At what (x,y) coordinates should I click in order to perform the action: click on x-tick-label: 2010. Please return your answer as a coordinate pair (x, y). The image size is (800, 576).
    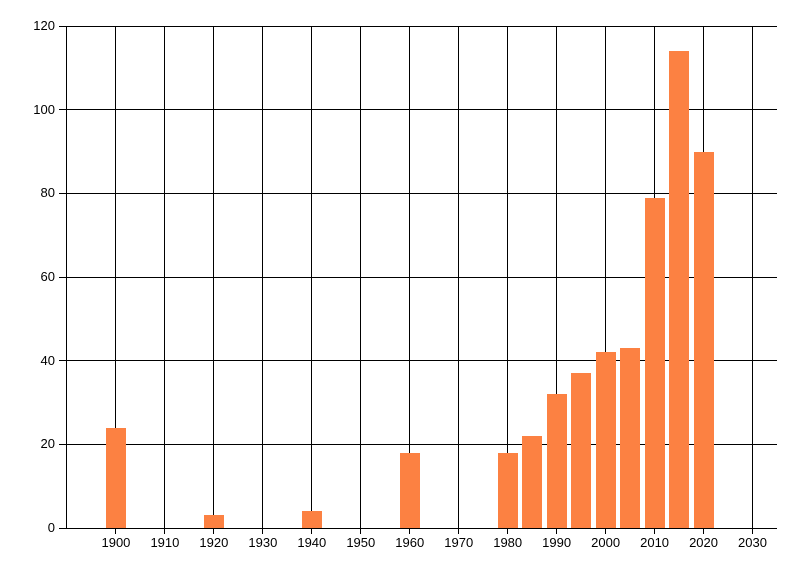
    Looking at the image, I should click on (655, 542).